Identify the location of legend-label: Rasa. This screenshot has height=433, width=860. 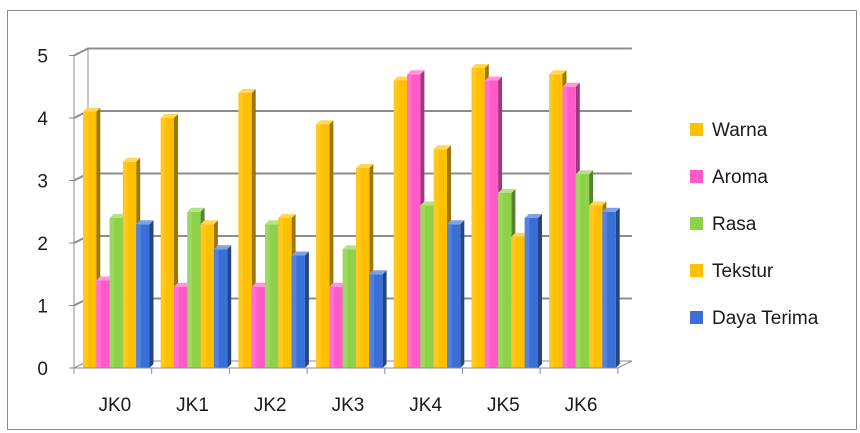
(734, 224).